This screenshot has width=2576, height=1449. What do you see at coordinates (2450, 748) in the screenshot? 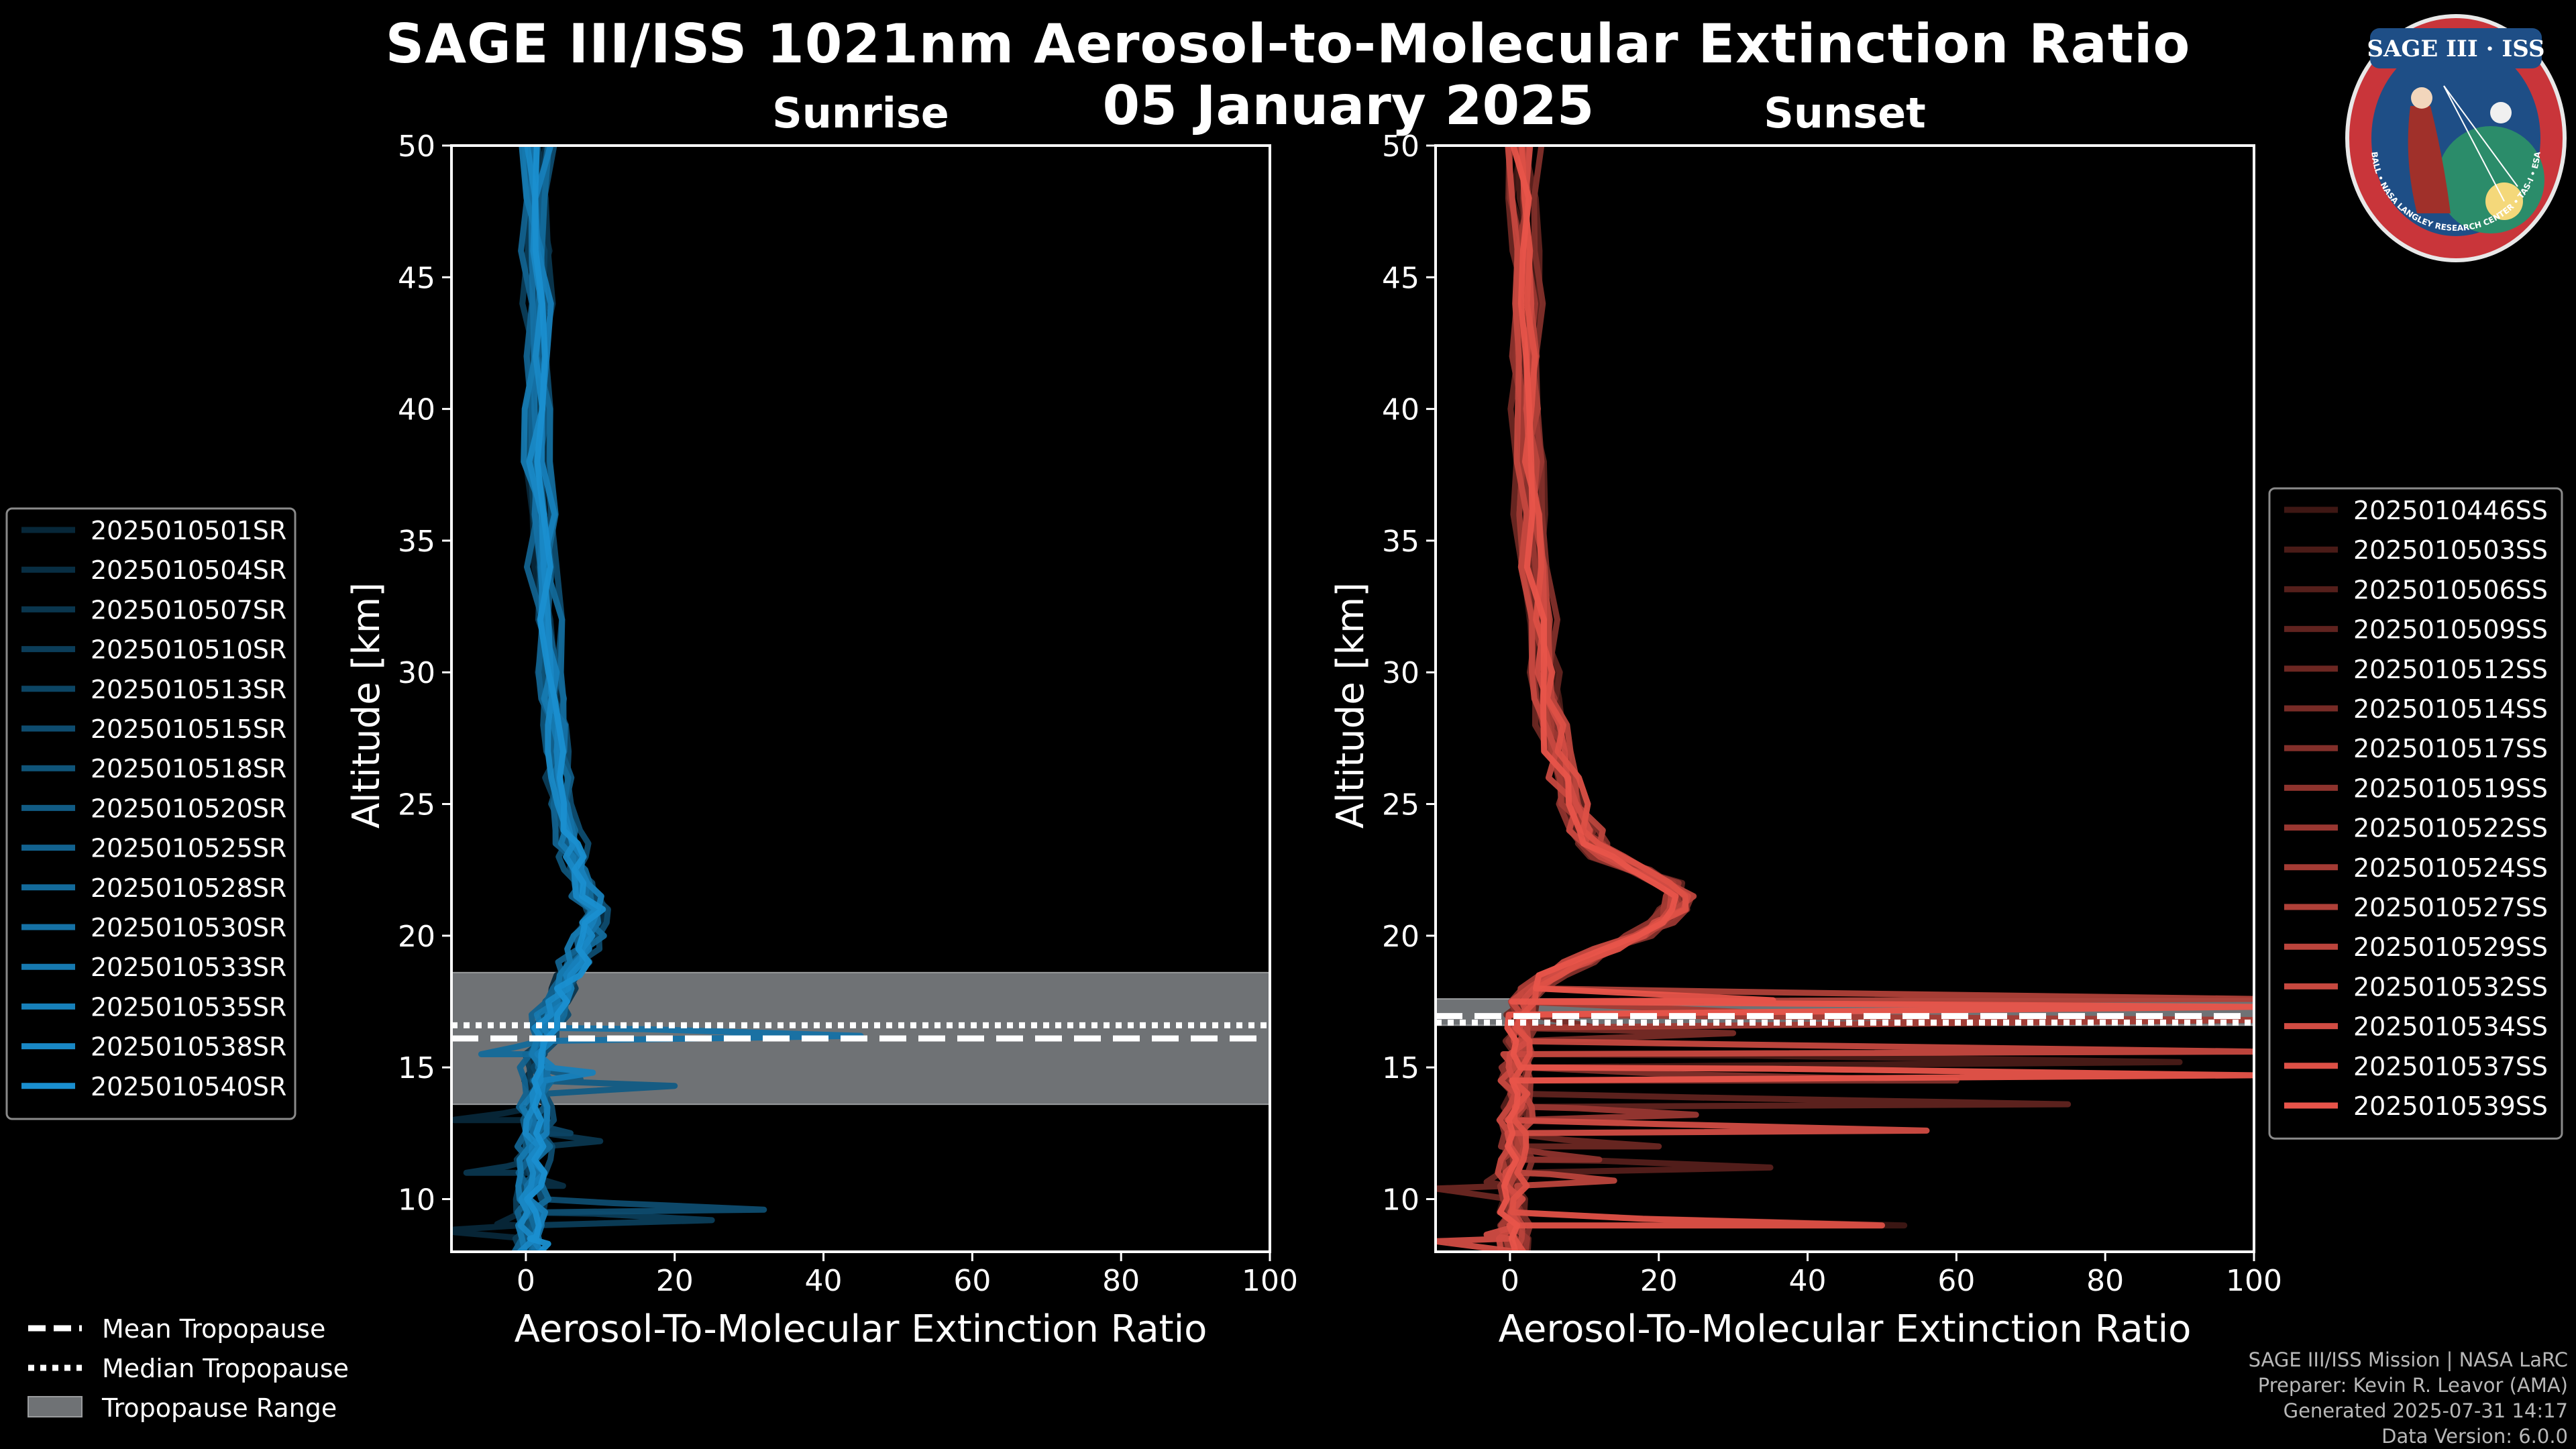
I see `legend-entry: 2025010517SS` at bounding box center [2450, 748].